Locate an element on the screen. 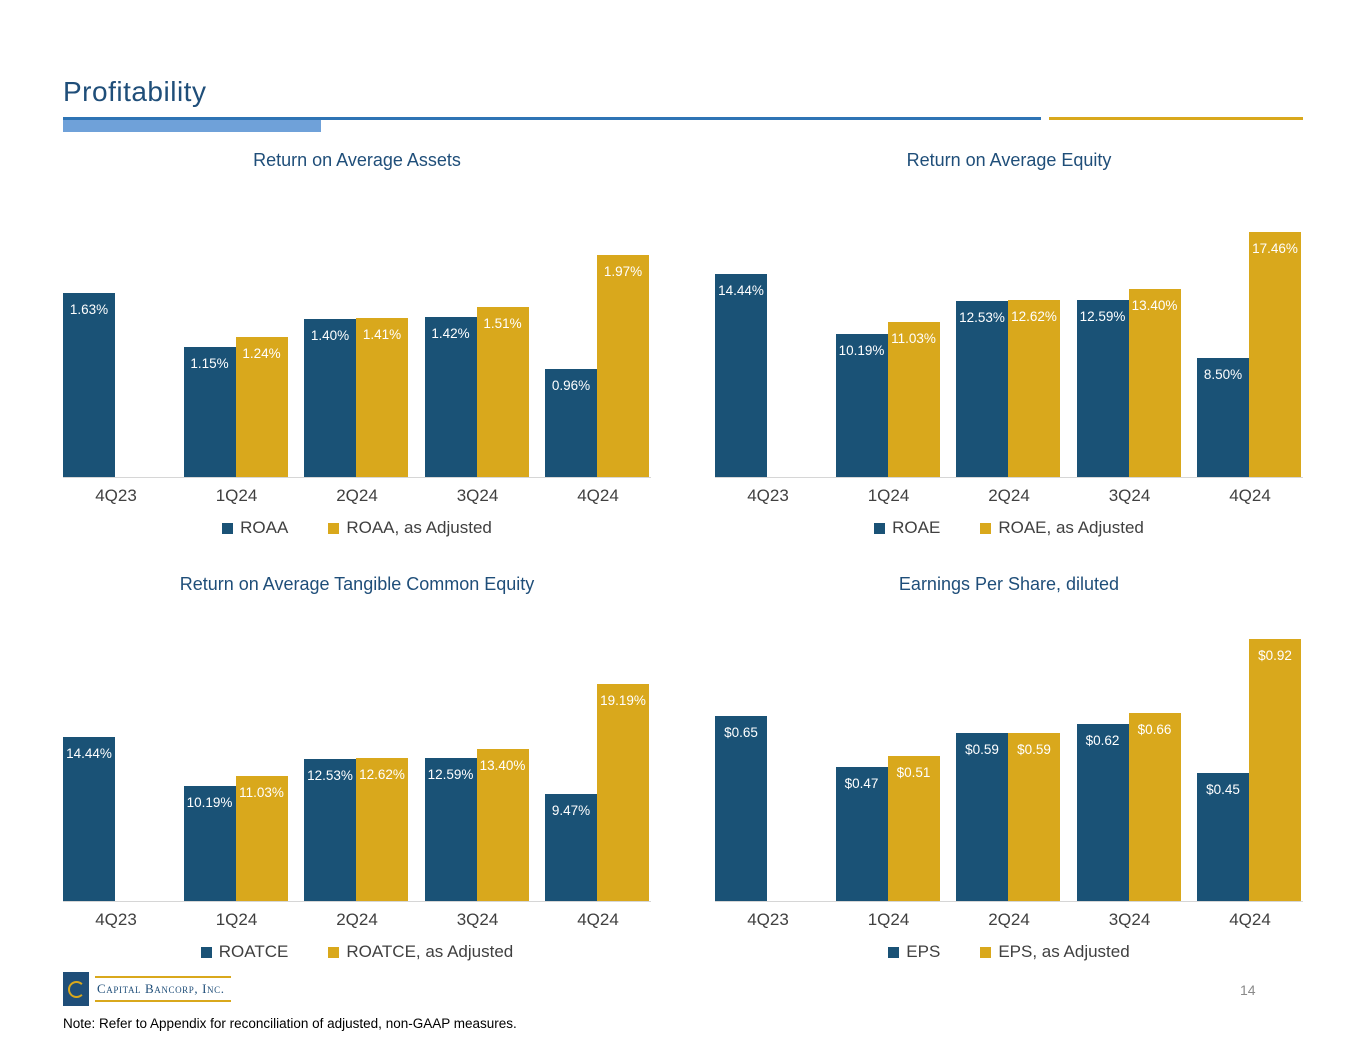  legend-label: ROAE is located at coordinates (916, 527).